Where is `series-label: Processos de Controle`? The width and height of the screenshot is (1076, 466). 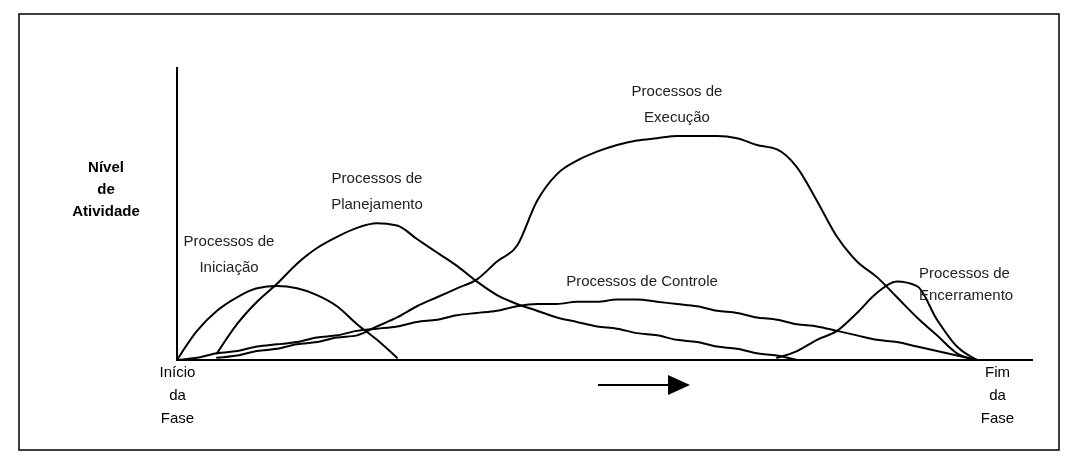
series-label: Processos de Controle is located at coordinates (642, 280).